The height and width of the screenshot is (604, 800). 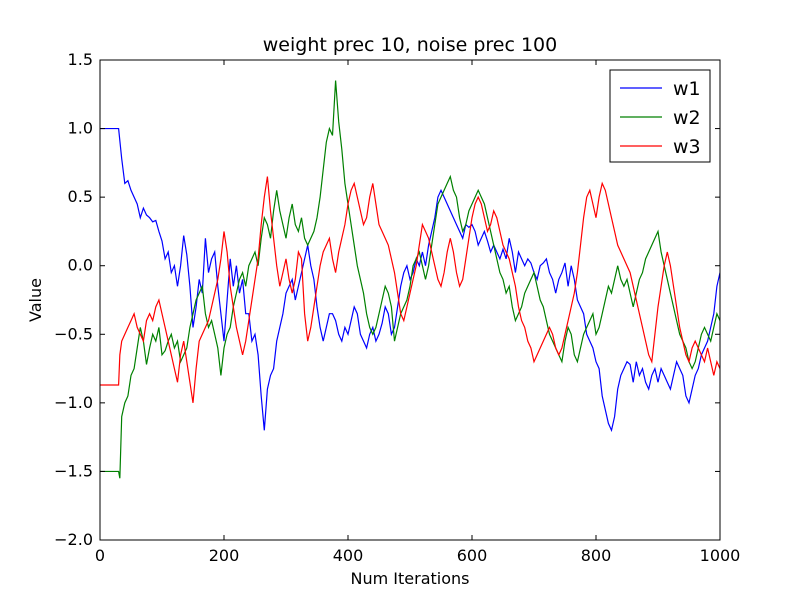 I want to click on x-axis-tick-labels: 0 200 400 600 800 1000, so click(x=417, y=555).